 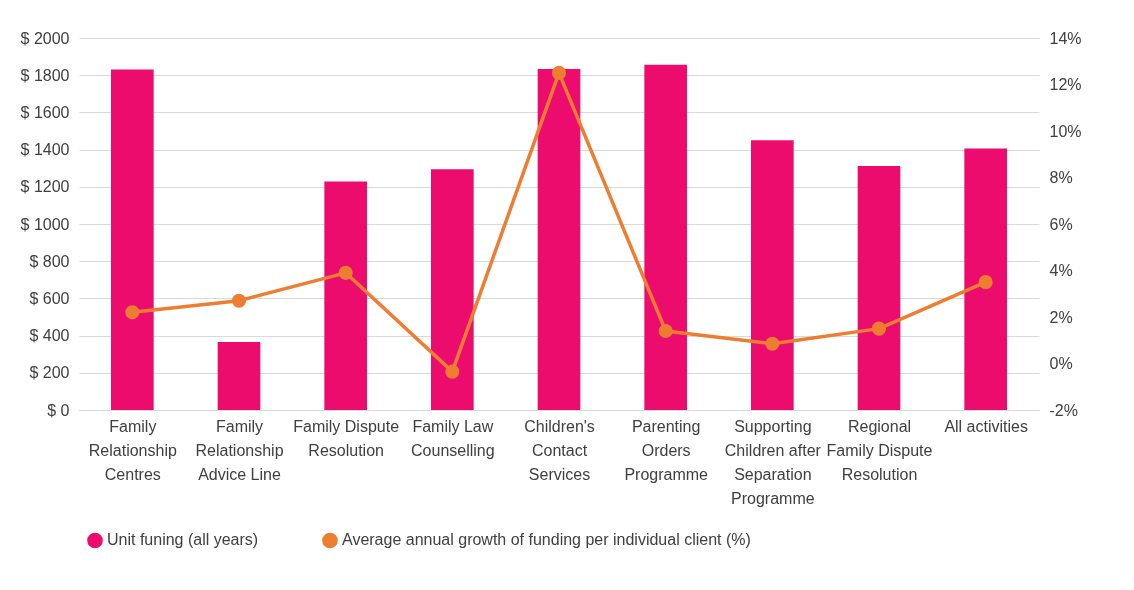 I want to click on y2-tick-label: 4%, so click(x=1061, y=270).